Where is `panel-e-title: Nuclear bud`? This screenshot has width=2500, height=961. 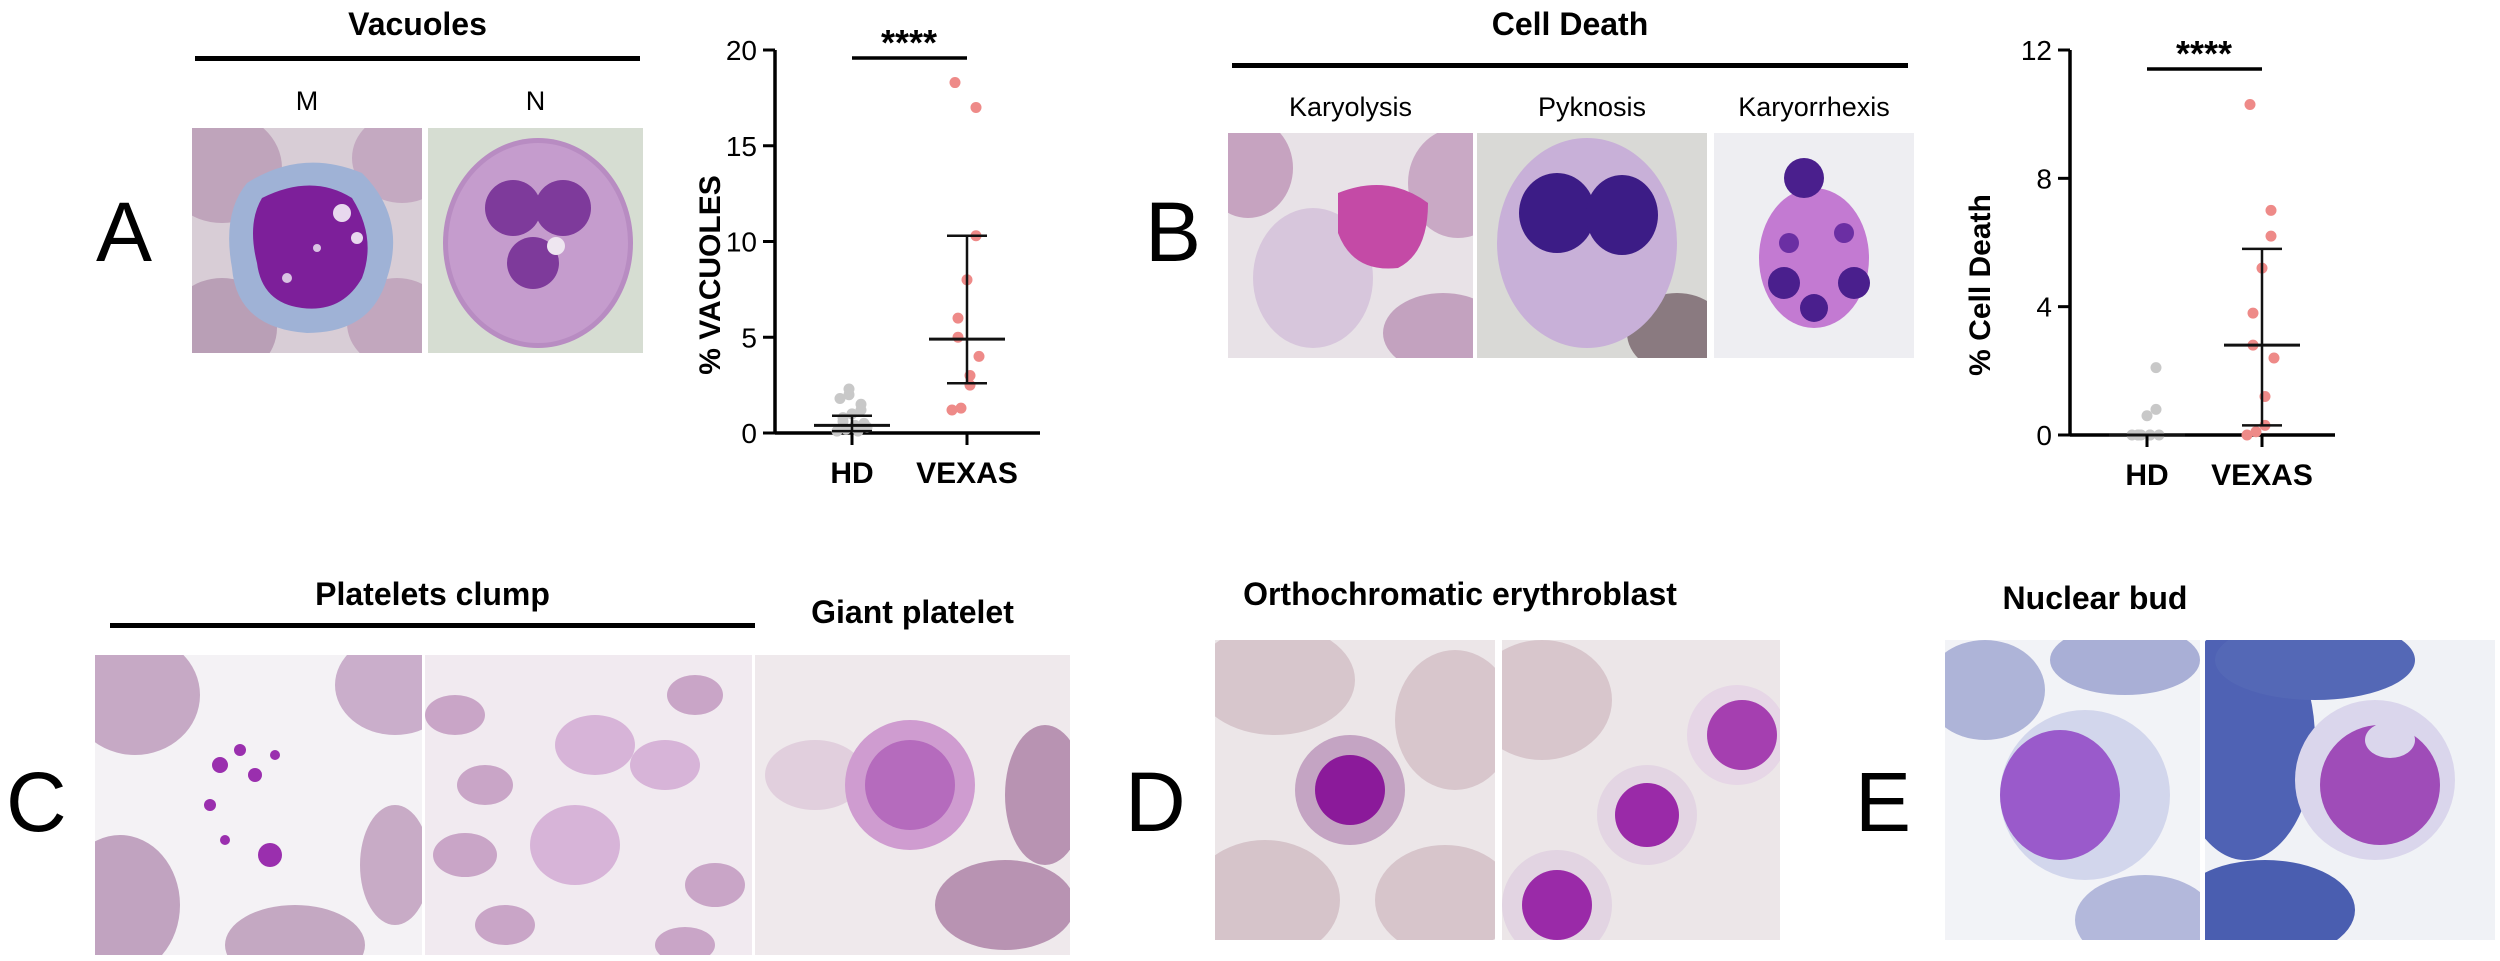 panel-e-title: Nuclear bud is located at coordinates (2095, 598).